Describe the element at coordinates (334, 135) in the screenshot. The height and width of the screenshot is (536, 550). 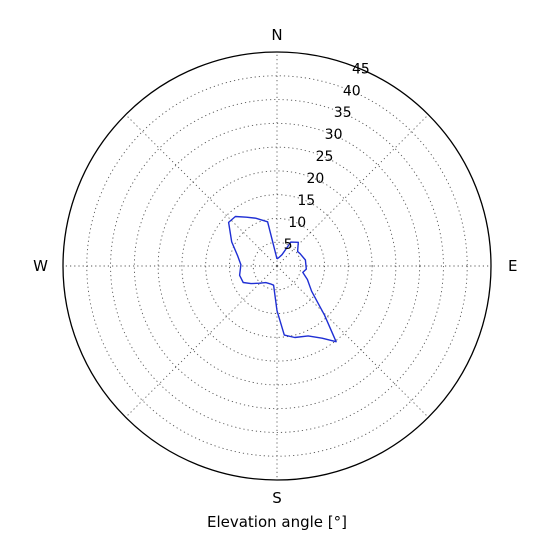
I see `radial-tick-label: 30` at that location.